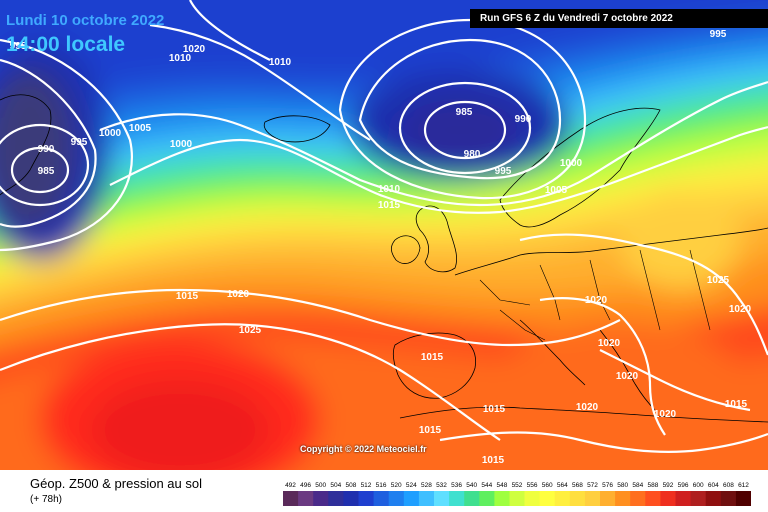 Image resolution: width=768 pixels, height=512 pixels. I want to click on scale-label: 496, so click(305, 485).